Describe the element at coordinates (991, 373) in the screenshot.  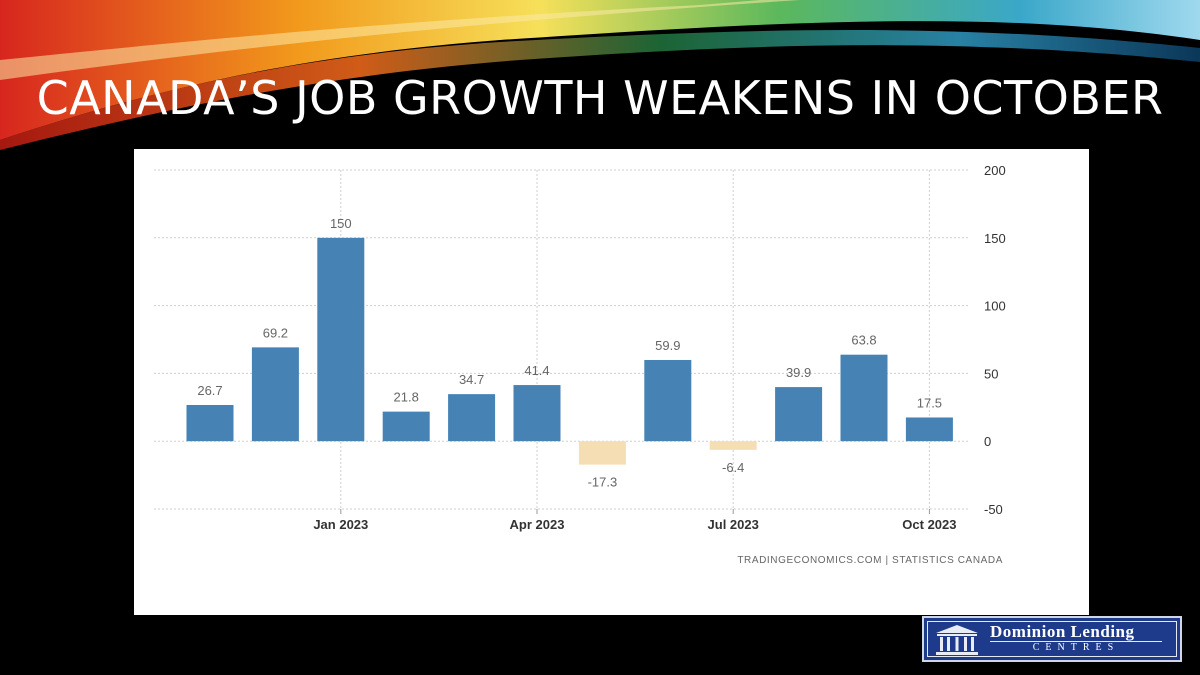
I see `y-tick-label: 50` at that location.